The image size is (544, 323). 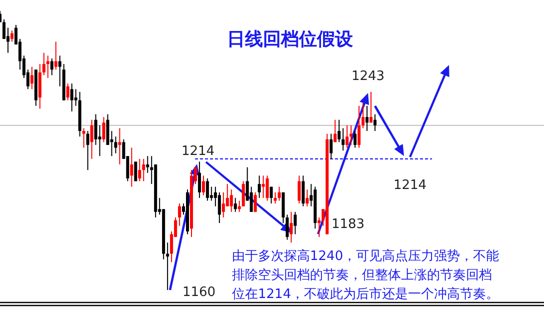 What do you see at coordinates (368, 76) in the screenshot?
I see `annotation: 1243` at bounding box center [368, 76].